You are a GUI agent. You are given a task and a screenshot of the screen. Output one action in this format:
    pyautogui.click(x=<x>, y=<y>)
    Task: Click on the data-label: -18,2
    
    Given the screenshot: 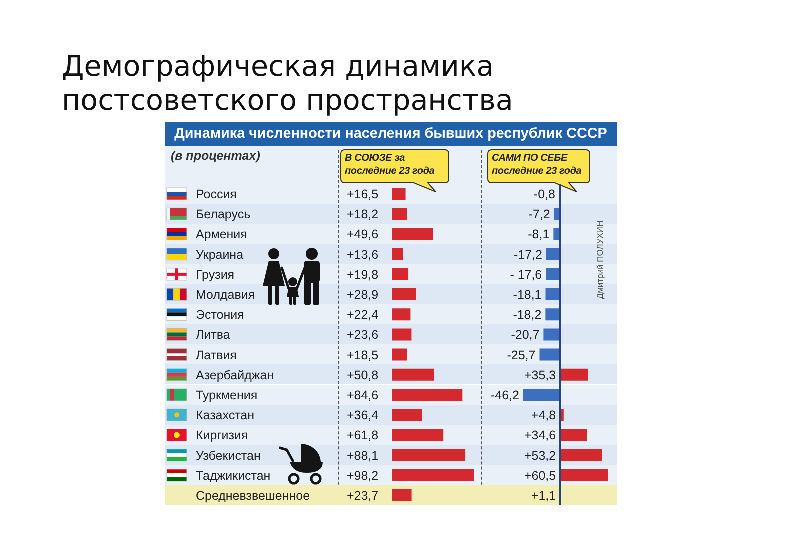 What is the action you would take?
    pyautogui.click(x=527, y=315)
    